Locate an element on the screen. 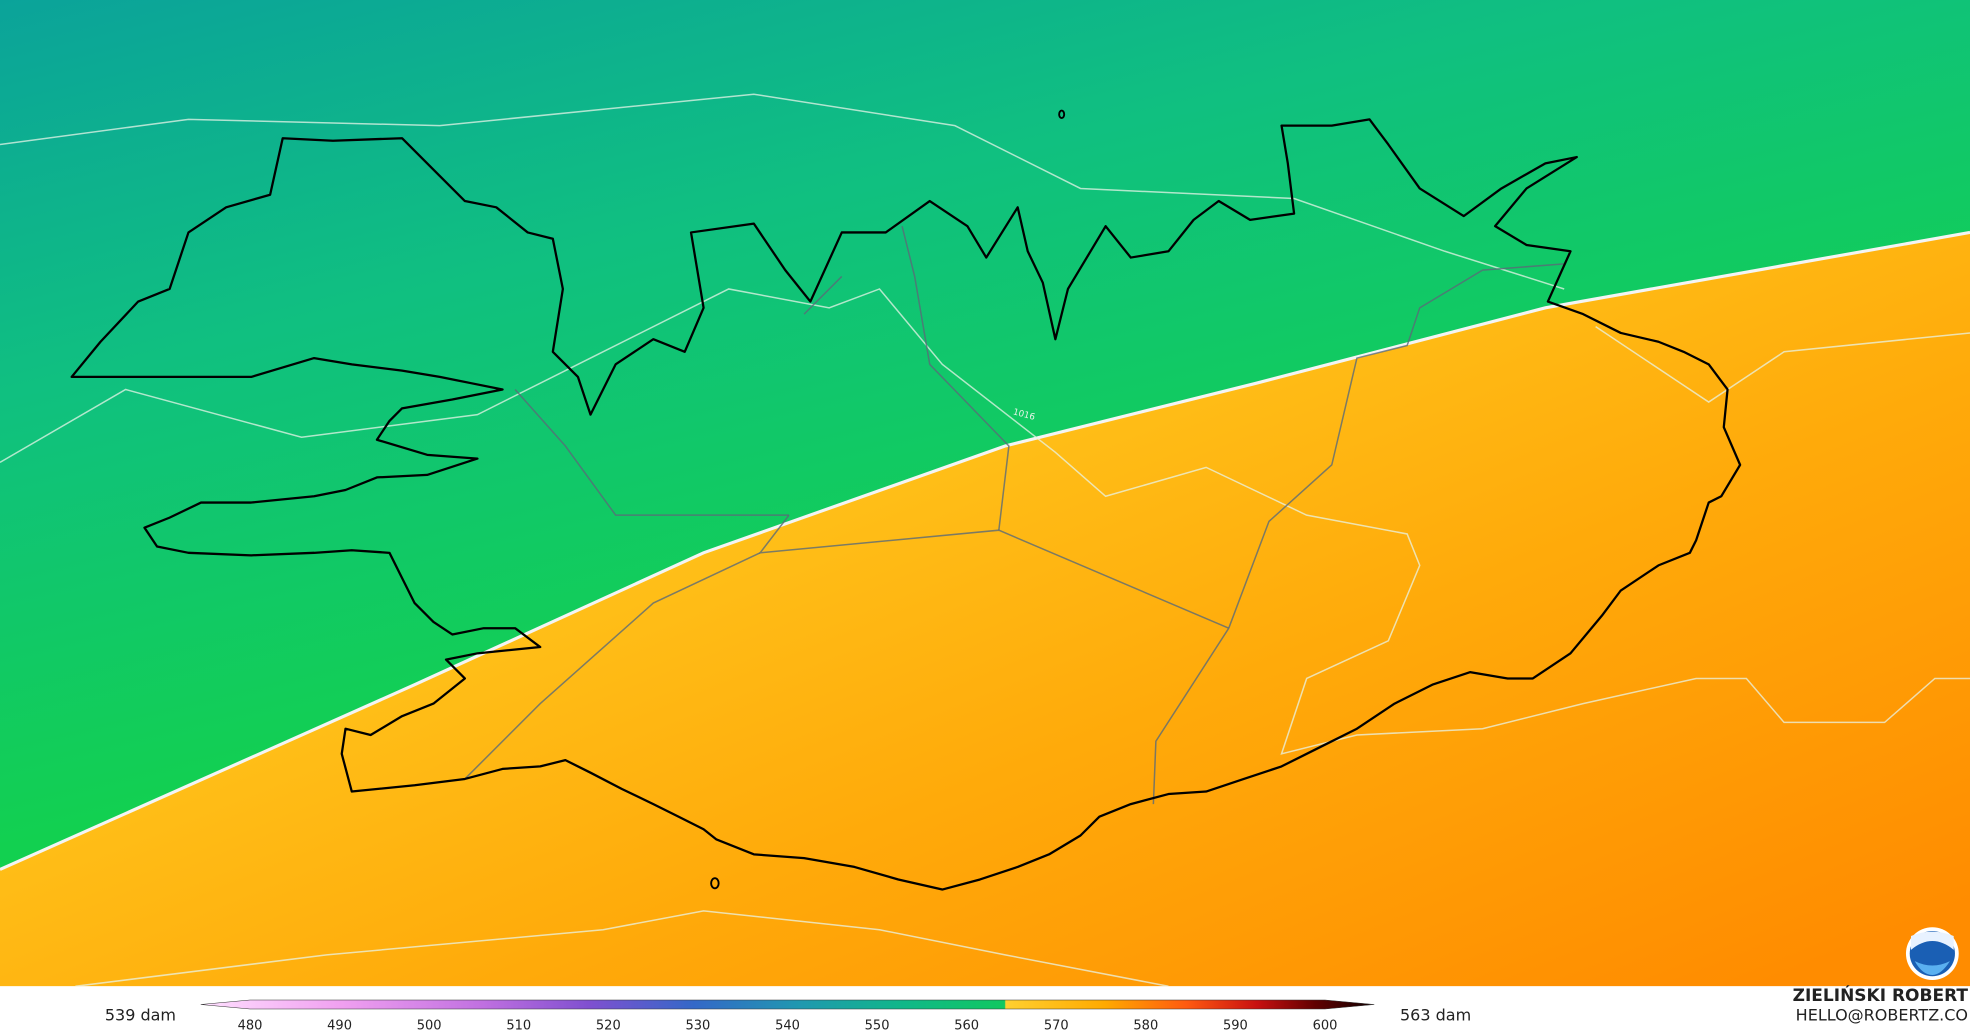  colorbar-tick-label: 580 is located at coordinates (1145, 1026).